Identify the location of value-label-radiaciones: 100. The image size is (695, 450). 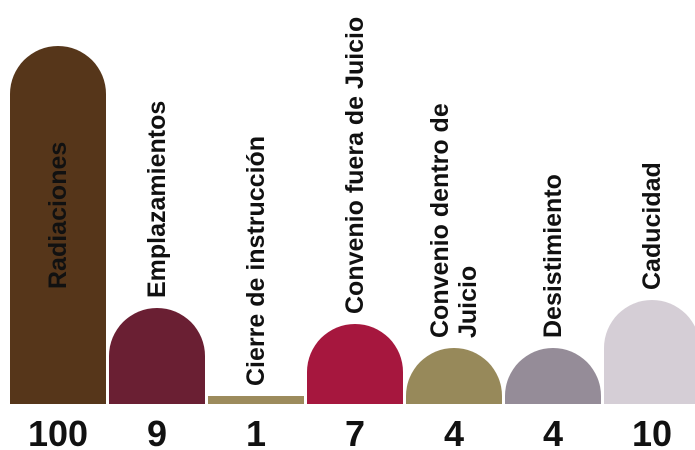
(58, 431).